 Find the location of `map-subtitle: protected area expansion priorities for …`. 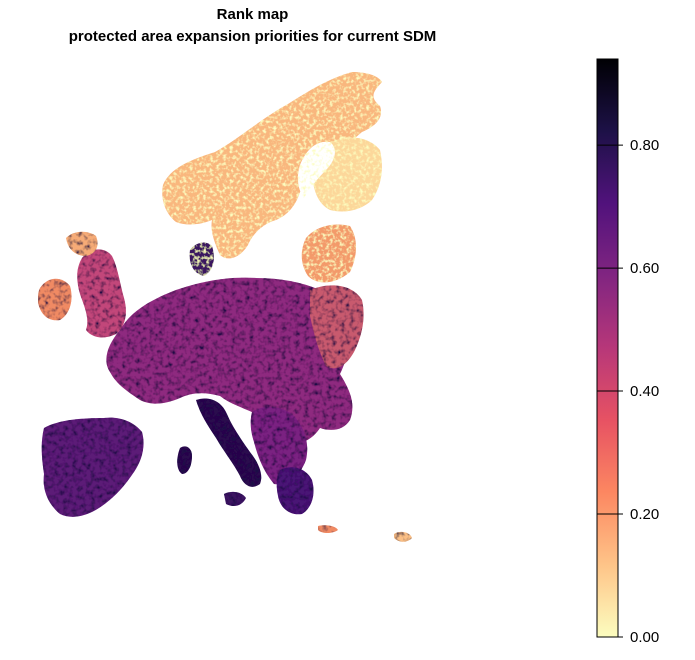

map-subtitle: protected area expansion priorities for … is located at coordinates (252, 36).